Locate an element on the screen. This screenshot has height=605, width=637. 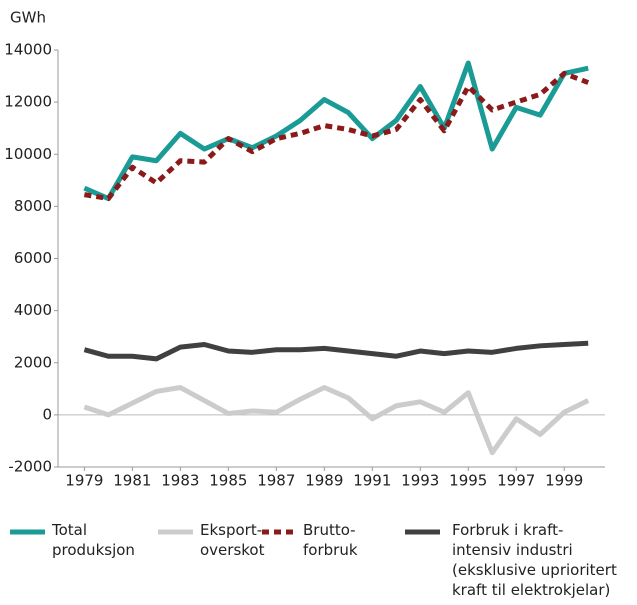
legend-label-line: Forbruk i kraft- is located at coordinates (507, 530).